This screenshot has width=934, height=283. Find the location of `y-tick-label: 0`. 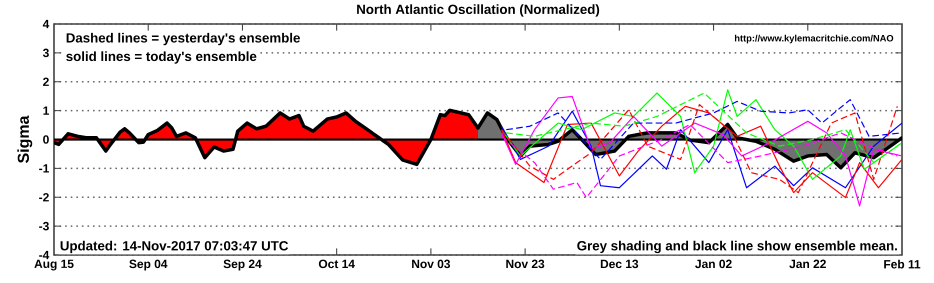

y-tick-label: 0 is located at coordinates (46, 139).